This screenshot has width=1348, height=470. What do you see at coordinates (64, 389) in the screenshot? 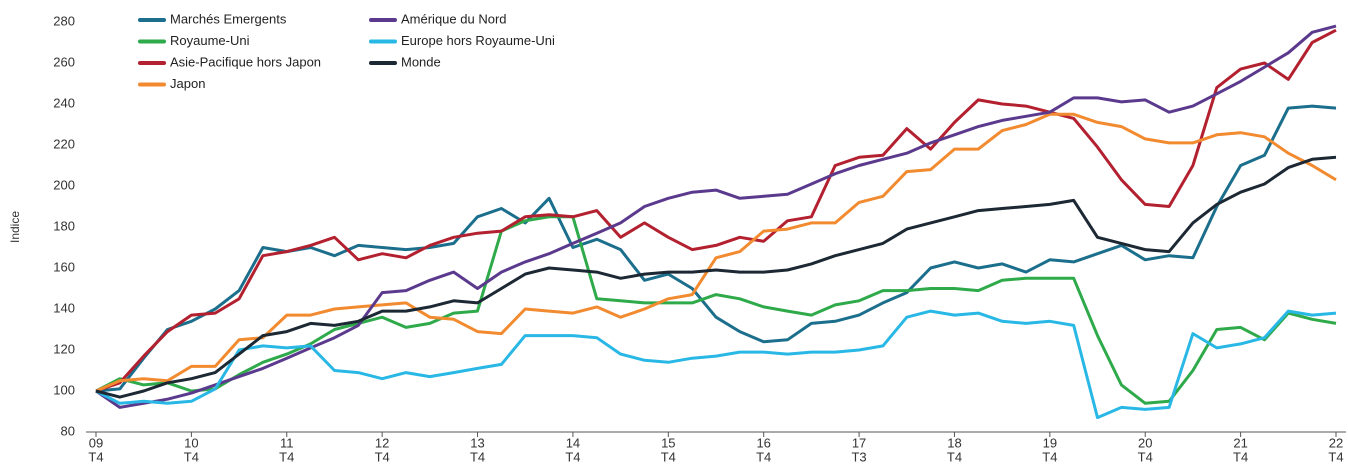
I see `y-tick-label: 100` at bounding box center [64, 389].